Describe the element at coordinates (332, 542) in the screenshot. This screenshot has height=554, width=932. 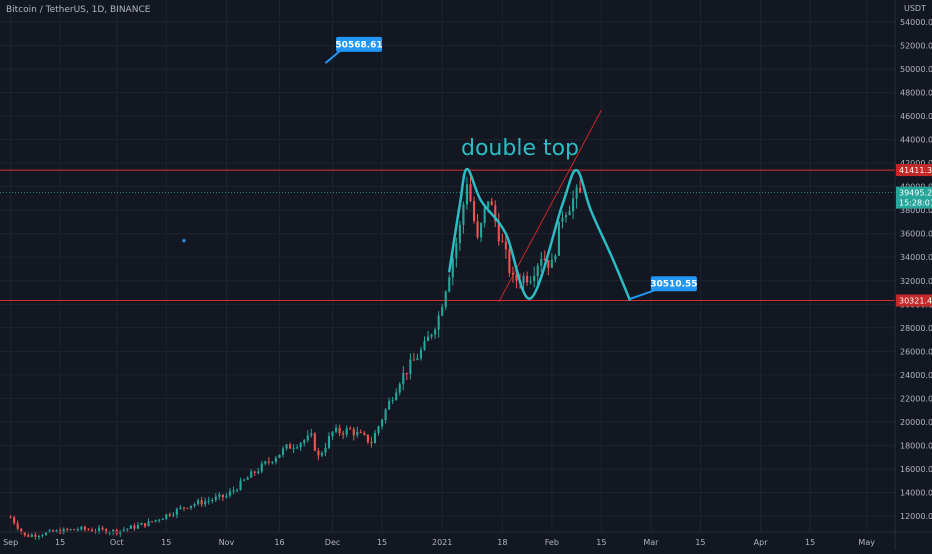
I see `time-tick-label: Dec` at that location.